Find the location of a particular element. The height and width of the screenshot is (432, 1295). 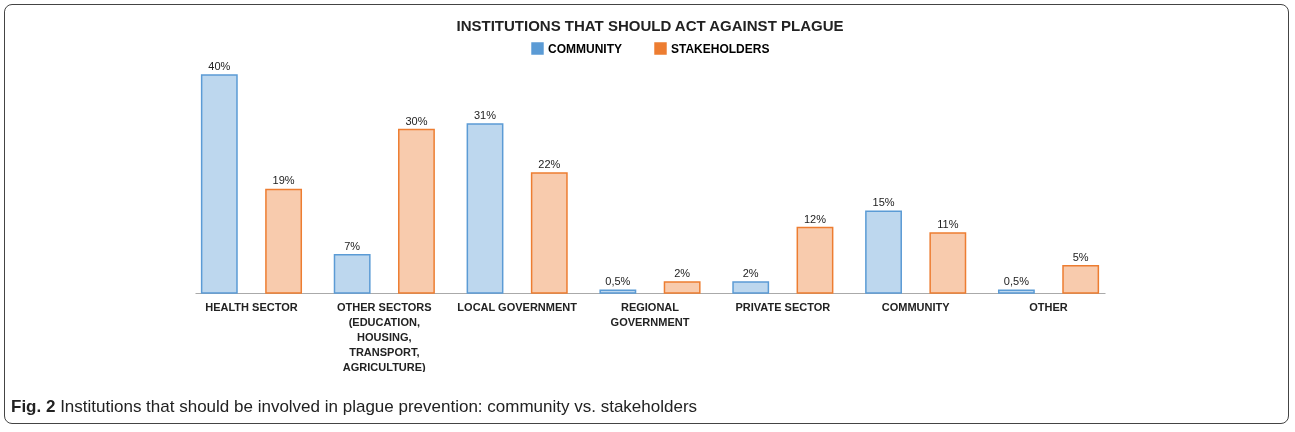

legend-label: STAKEHOLDERS is located at coordinates (720, 48).